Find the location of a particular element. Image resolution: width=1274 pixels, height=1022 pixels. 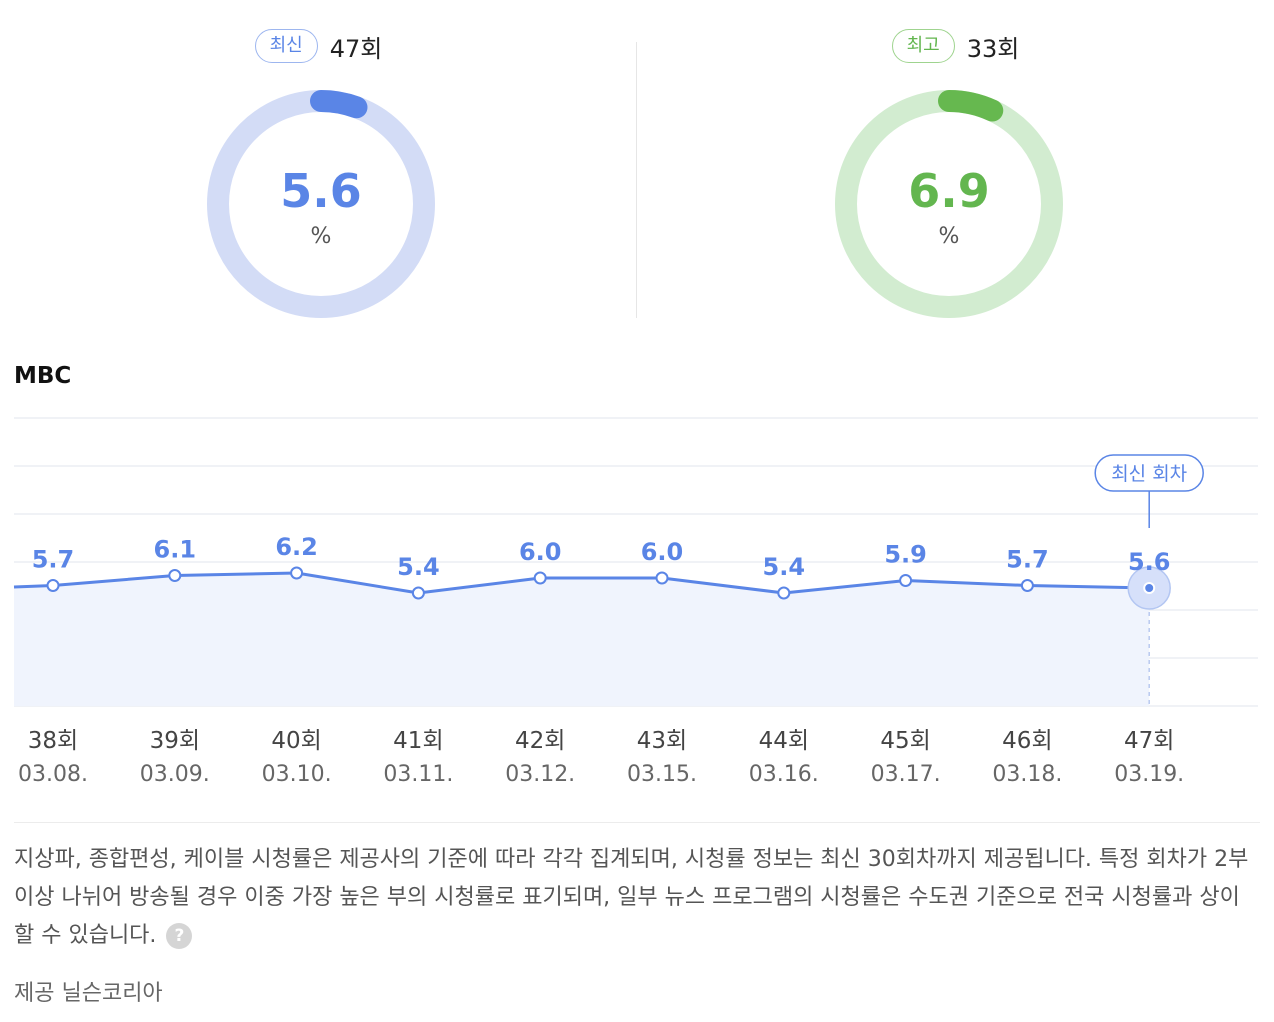

best-header: 최고 33회 is located at coordinates (955, 46).